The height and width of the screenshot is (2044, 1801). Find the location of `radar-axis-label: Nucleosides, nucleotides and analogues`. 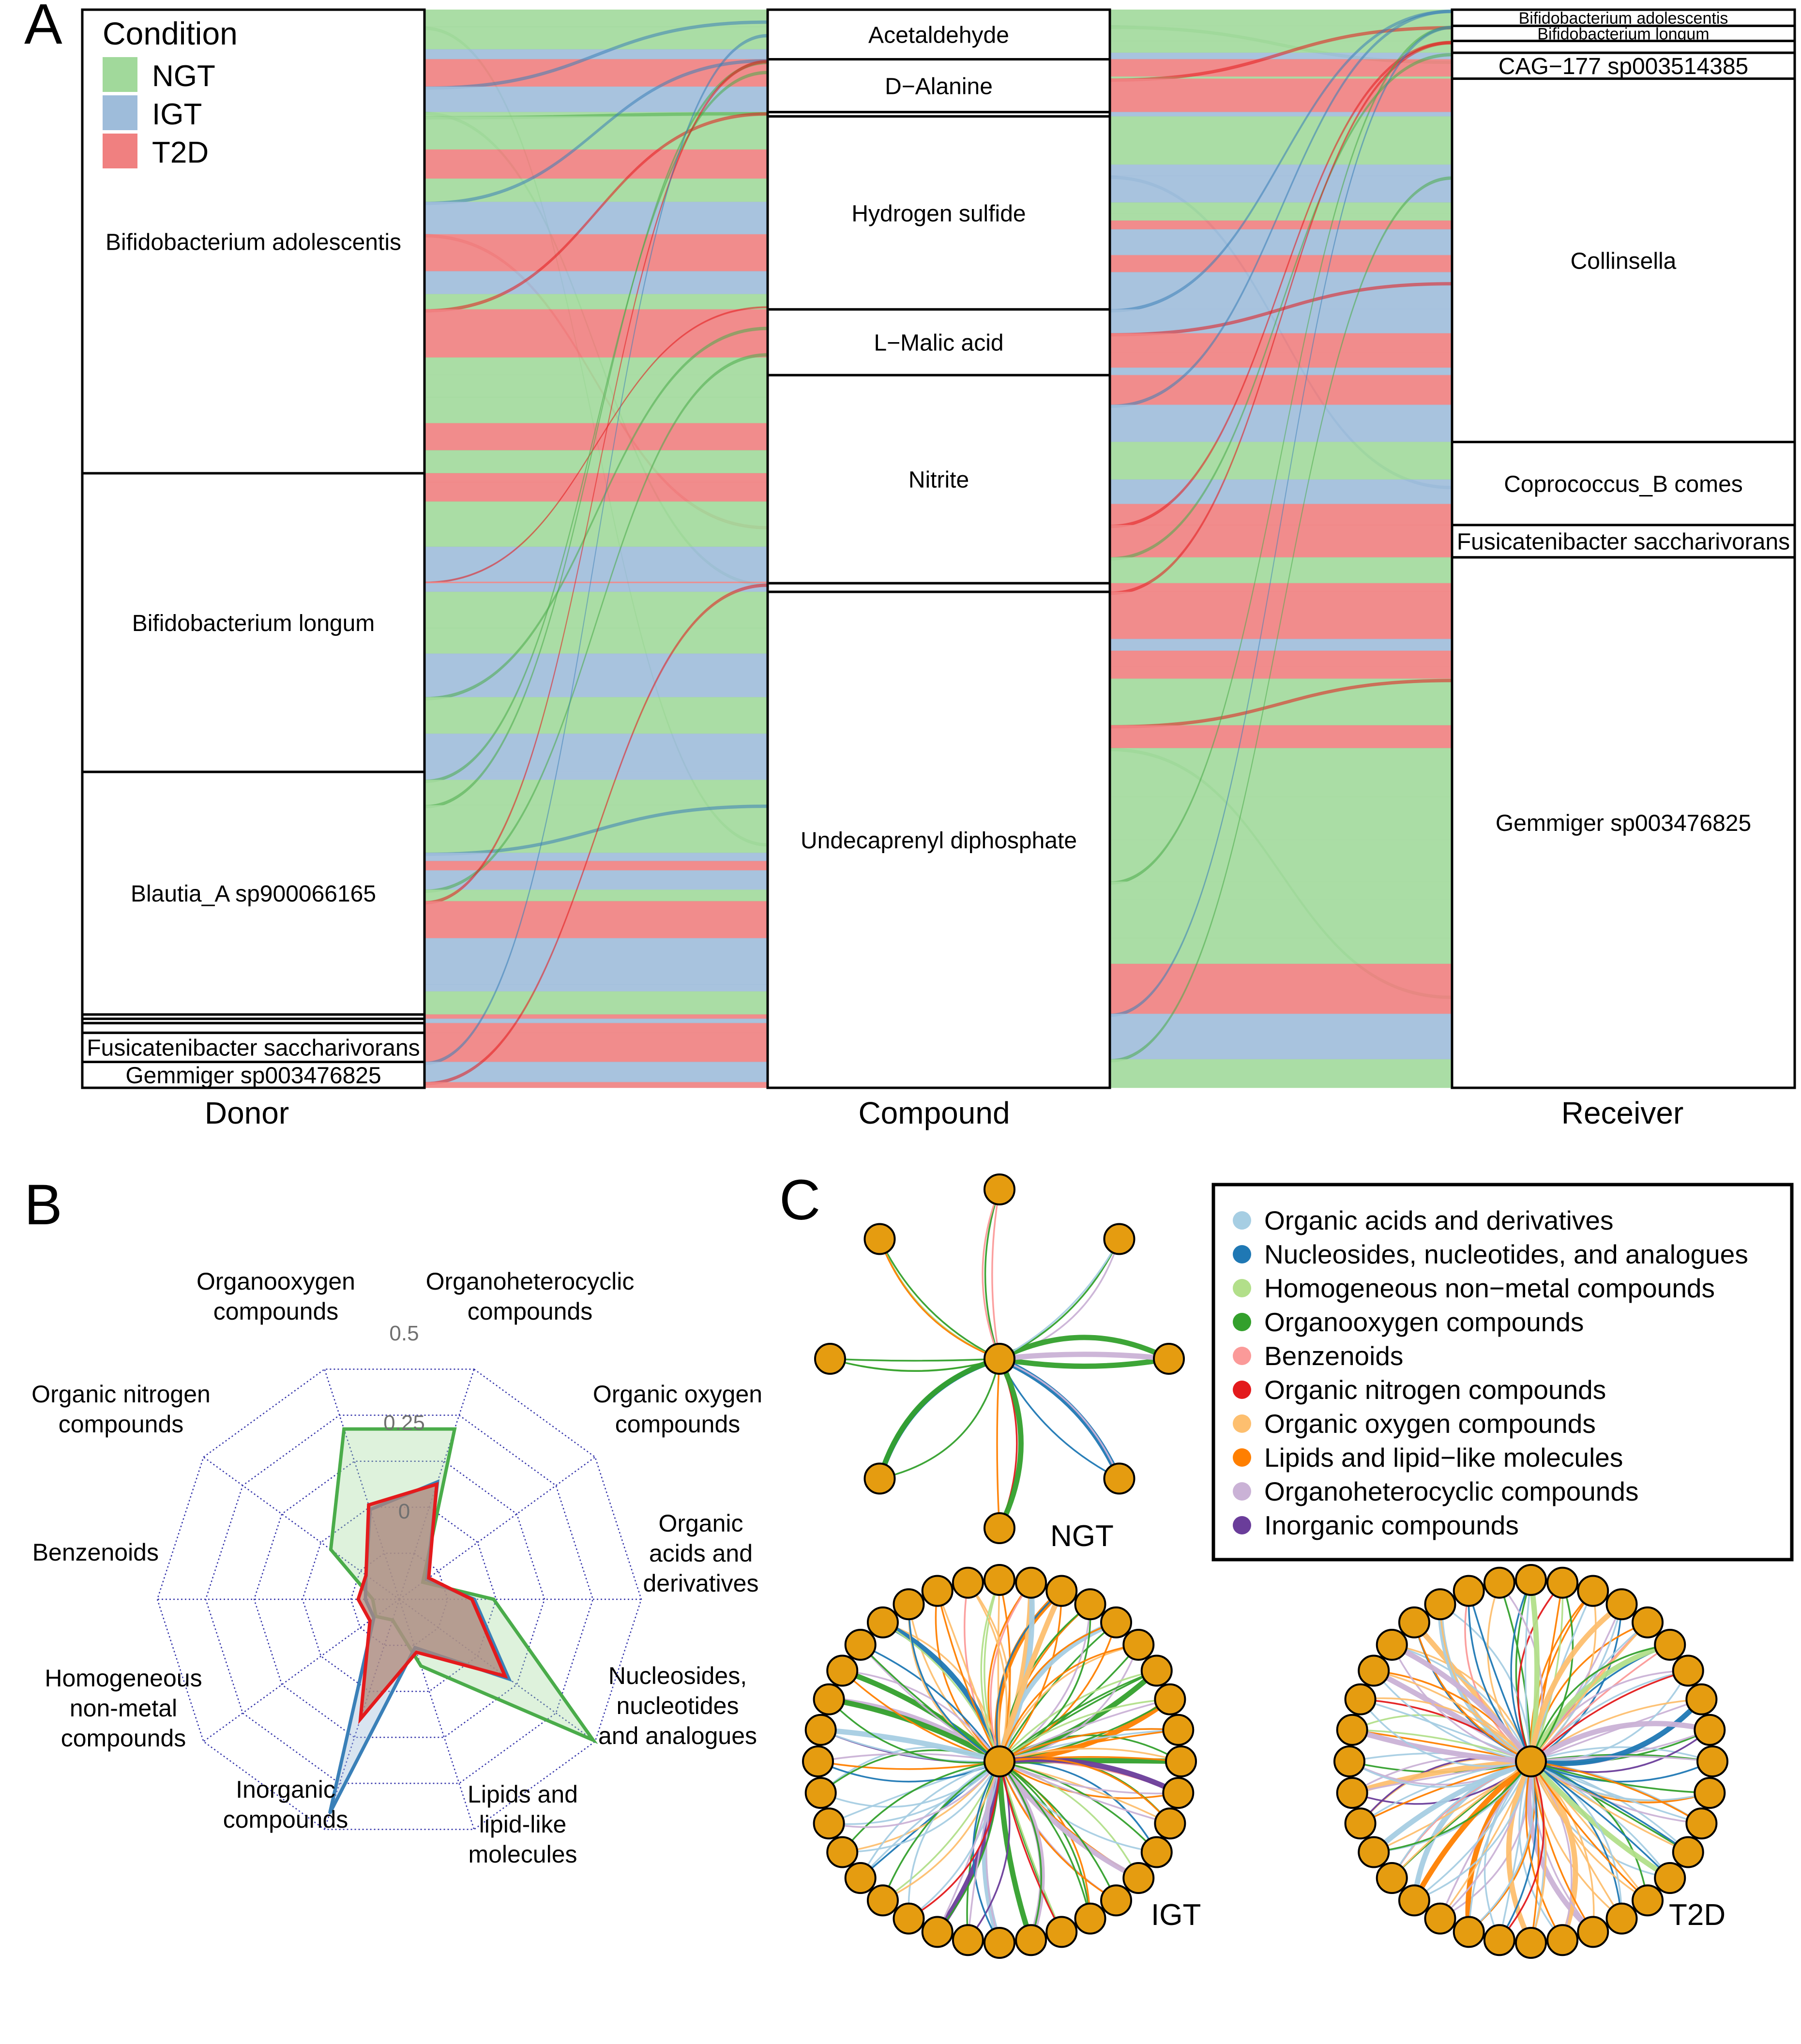

radar-axis-label: Nucleosides, nucleotides and analogues is located at coordinates (677, 1705).